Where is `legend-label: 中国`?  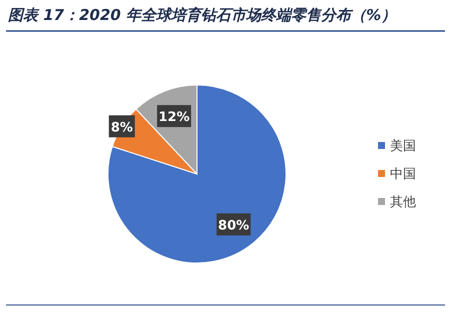 legend-label: 中国 is located at coordinates (403, 174).